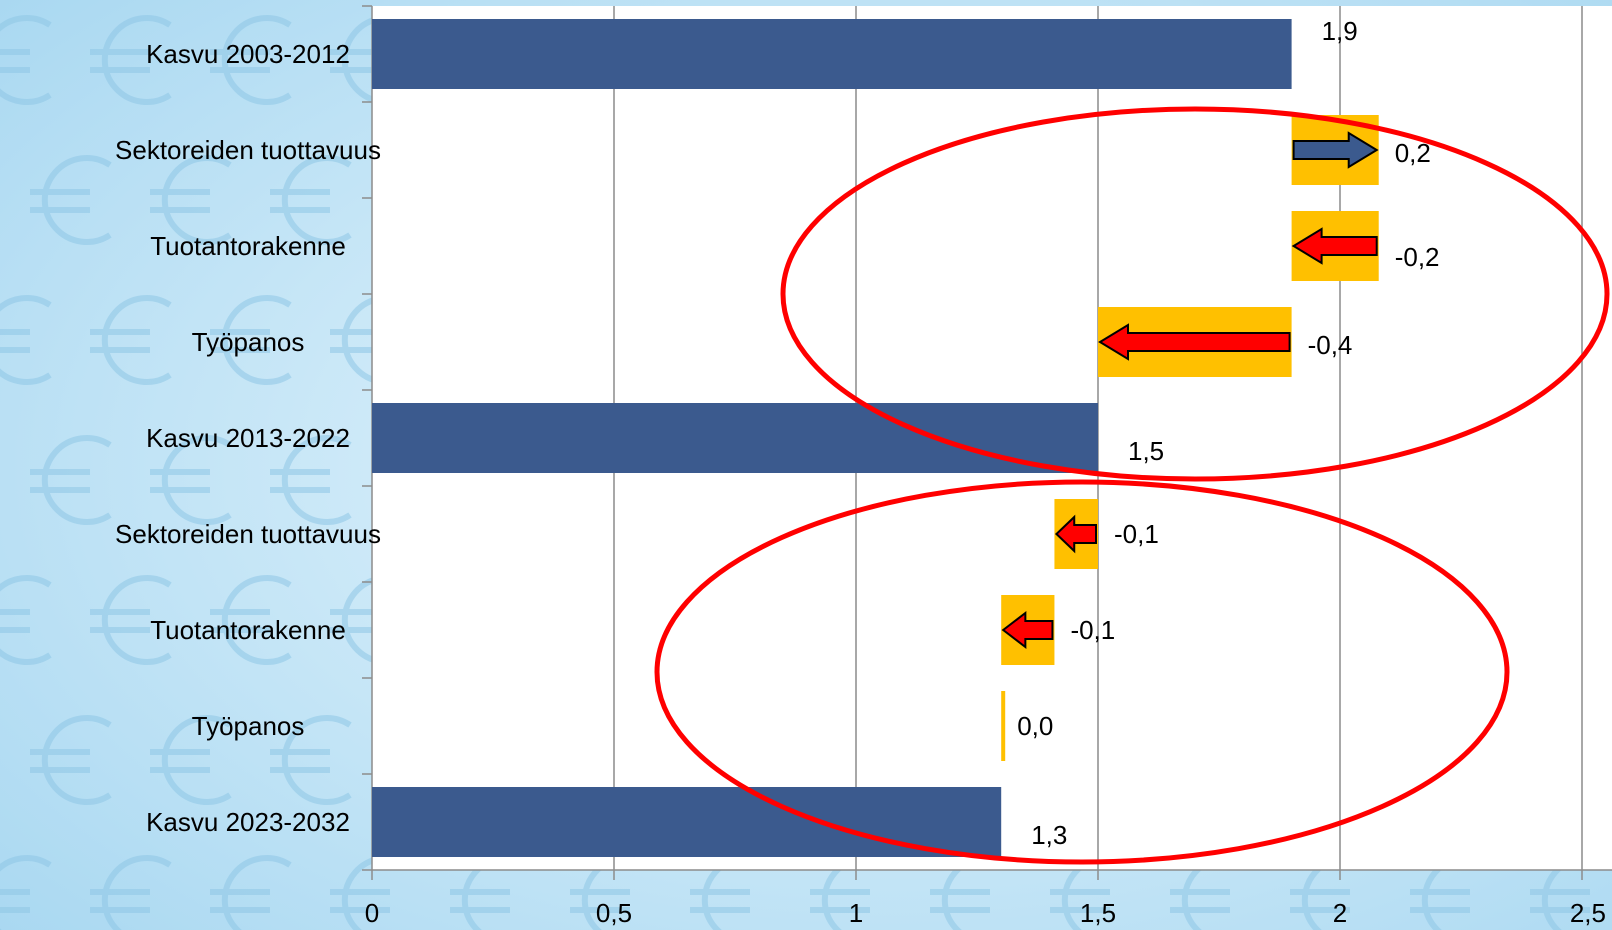  I want to click on increase-arrow-icon, so click(1335, 150).